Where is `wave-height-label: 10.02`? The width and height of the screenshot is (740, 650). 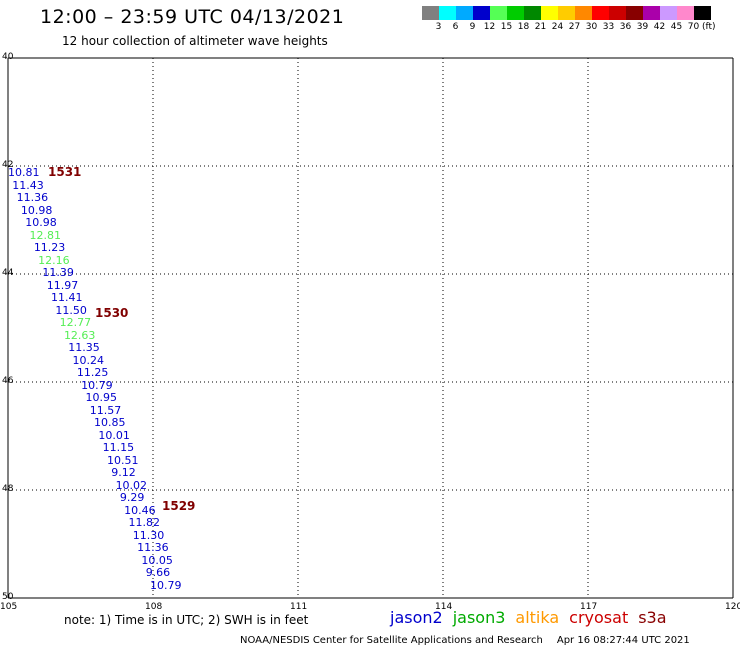 wave-height-label: 10.02 is located at coordinates (131, 485).